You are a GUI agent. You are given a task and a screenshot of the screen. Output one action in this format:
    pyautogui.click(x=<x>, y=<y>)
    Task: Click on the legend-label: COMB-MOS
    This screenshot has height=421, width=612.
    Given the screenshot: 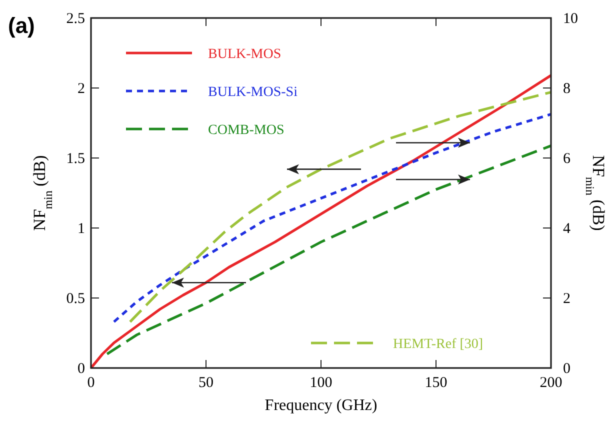 What is the action you would take?
    pyautogui.click(x=246, y=130)
    